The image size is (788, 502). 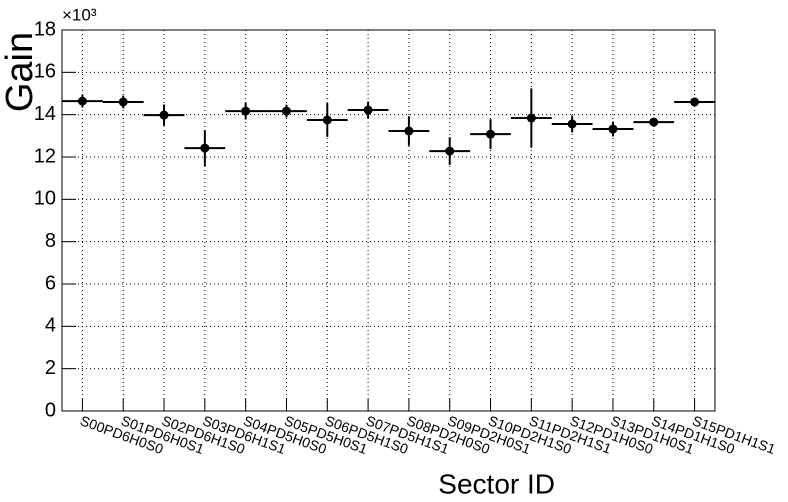 What do you see at coordinates (50, 410) in the screenshot?
I see `y-tick-label: 0` at bounding box center [50, 410].